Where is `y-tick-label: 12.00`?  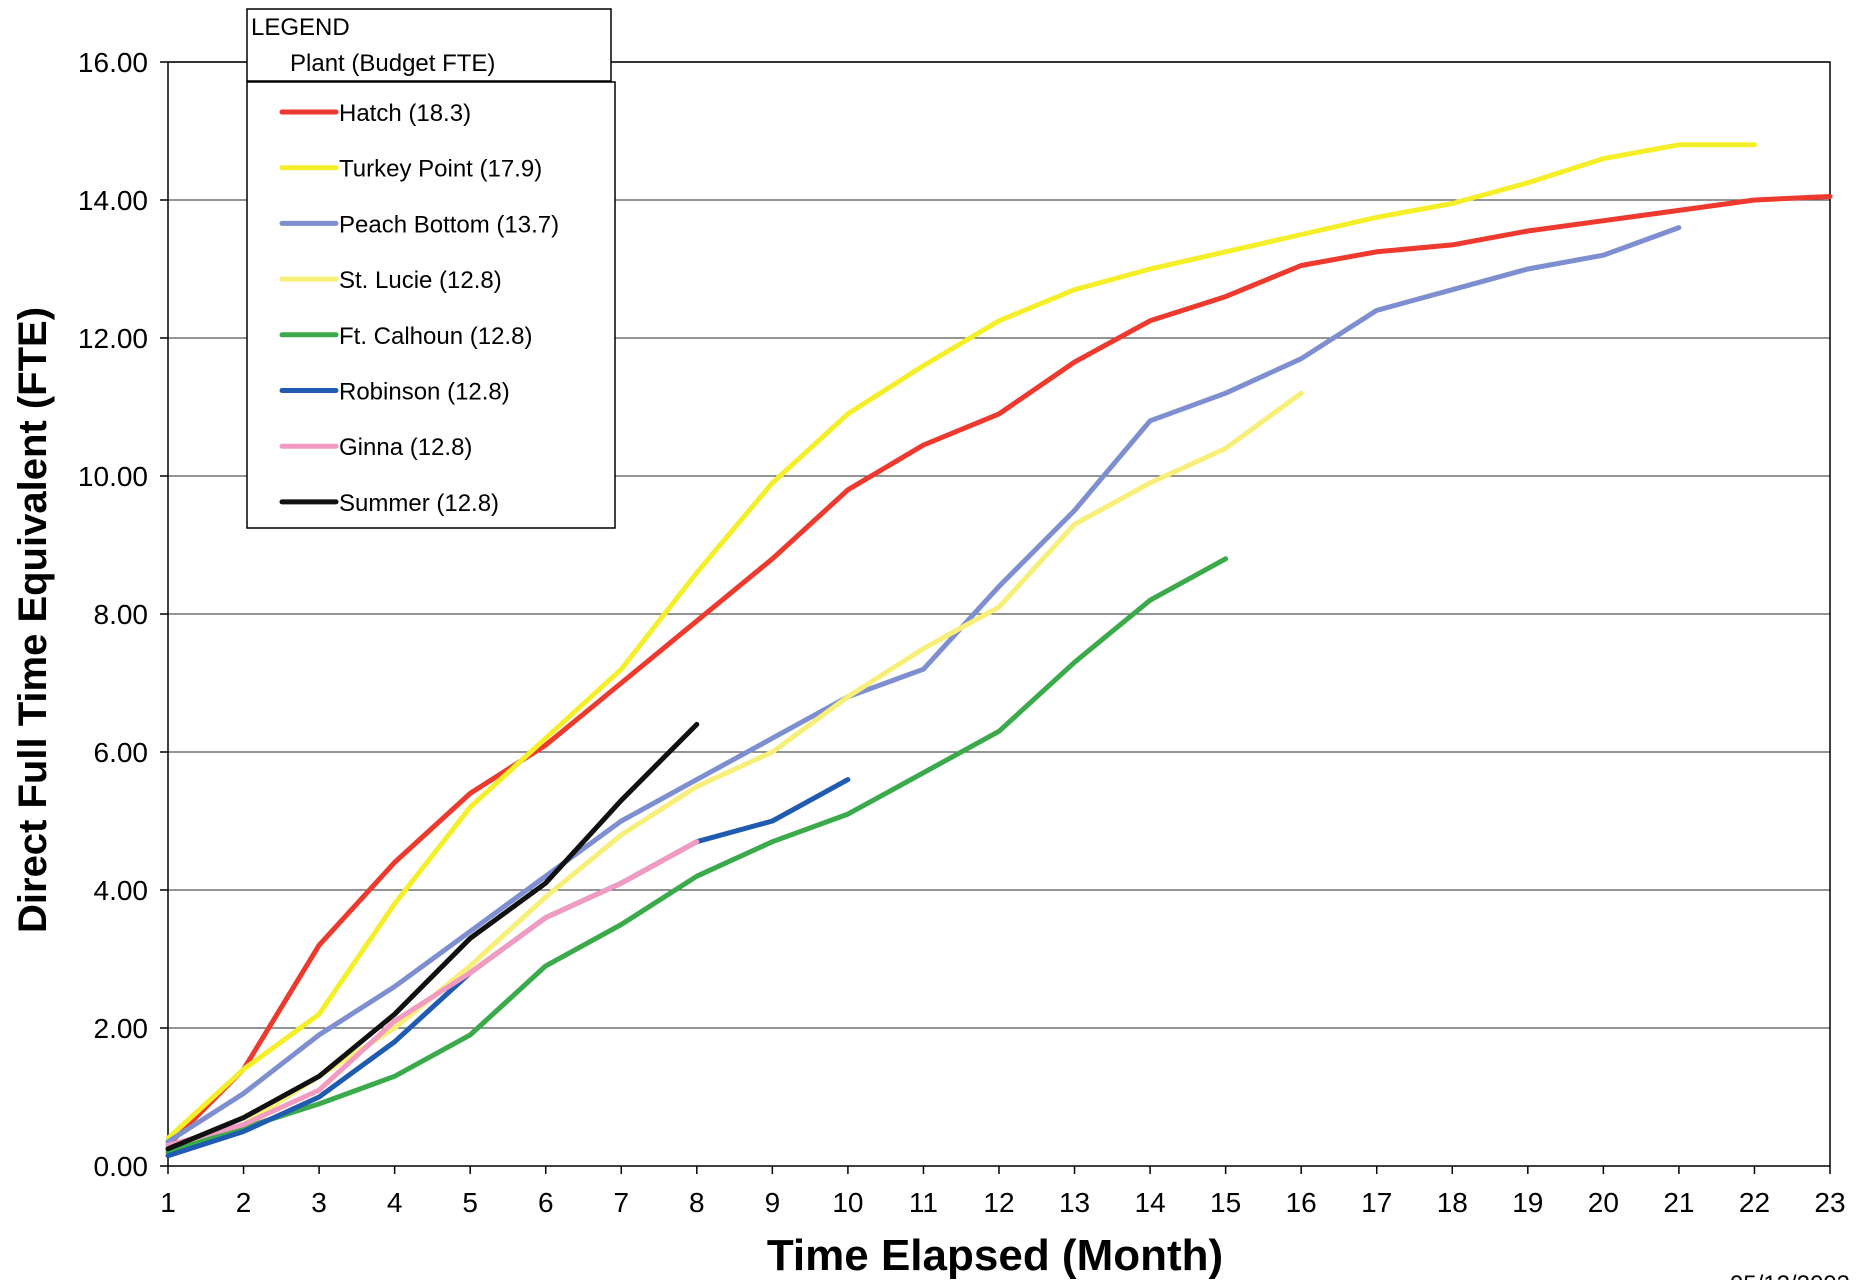
y-tick-label: 12.00 is located at coordinates (113, 338).